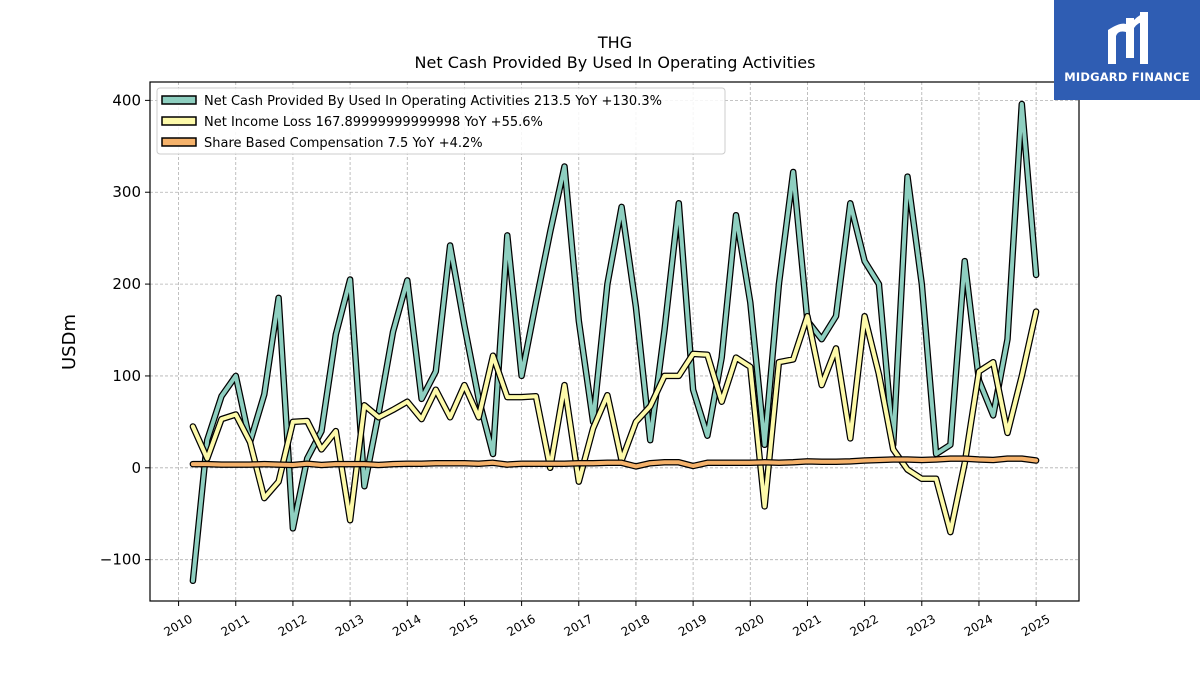 This screenshot has height=675, width=1200. I want to click on x-tick-label: 2011, so click(235, 625).